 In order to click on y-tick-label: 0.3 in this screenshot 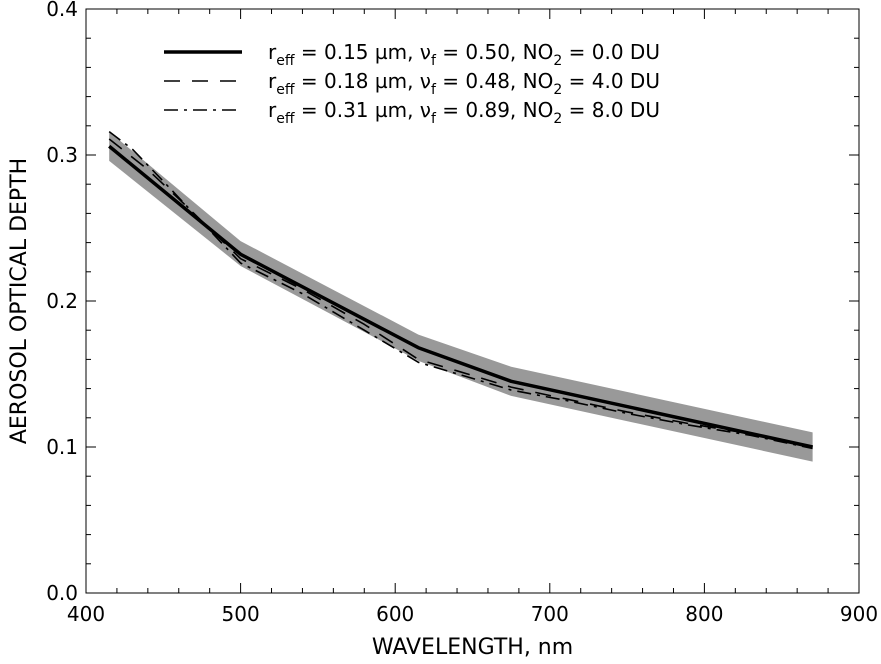, I will do `click(62, 155)`.